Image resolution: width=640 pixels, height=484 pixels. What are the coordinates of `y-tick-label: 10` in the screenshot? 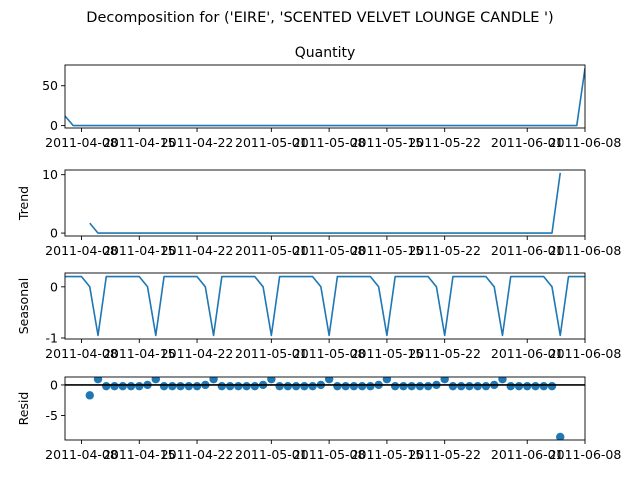 It's located at (50, 174).